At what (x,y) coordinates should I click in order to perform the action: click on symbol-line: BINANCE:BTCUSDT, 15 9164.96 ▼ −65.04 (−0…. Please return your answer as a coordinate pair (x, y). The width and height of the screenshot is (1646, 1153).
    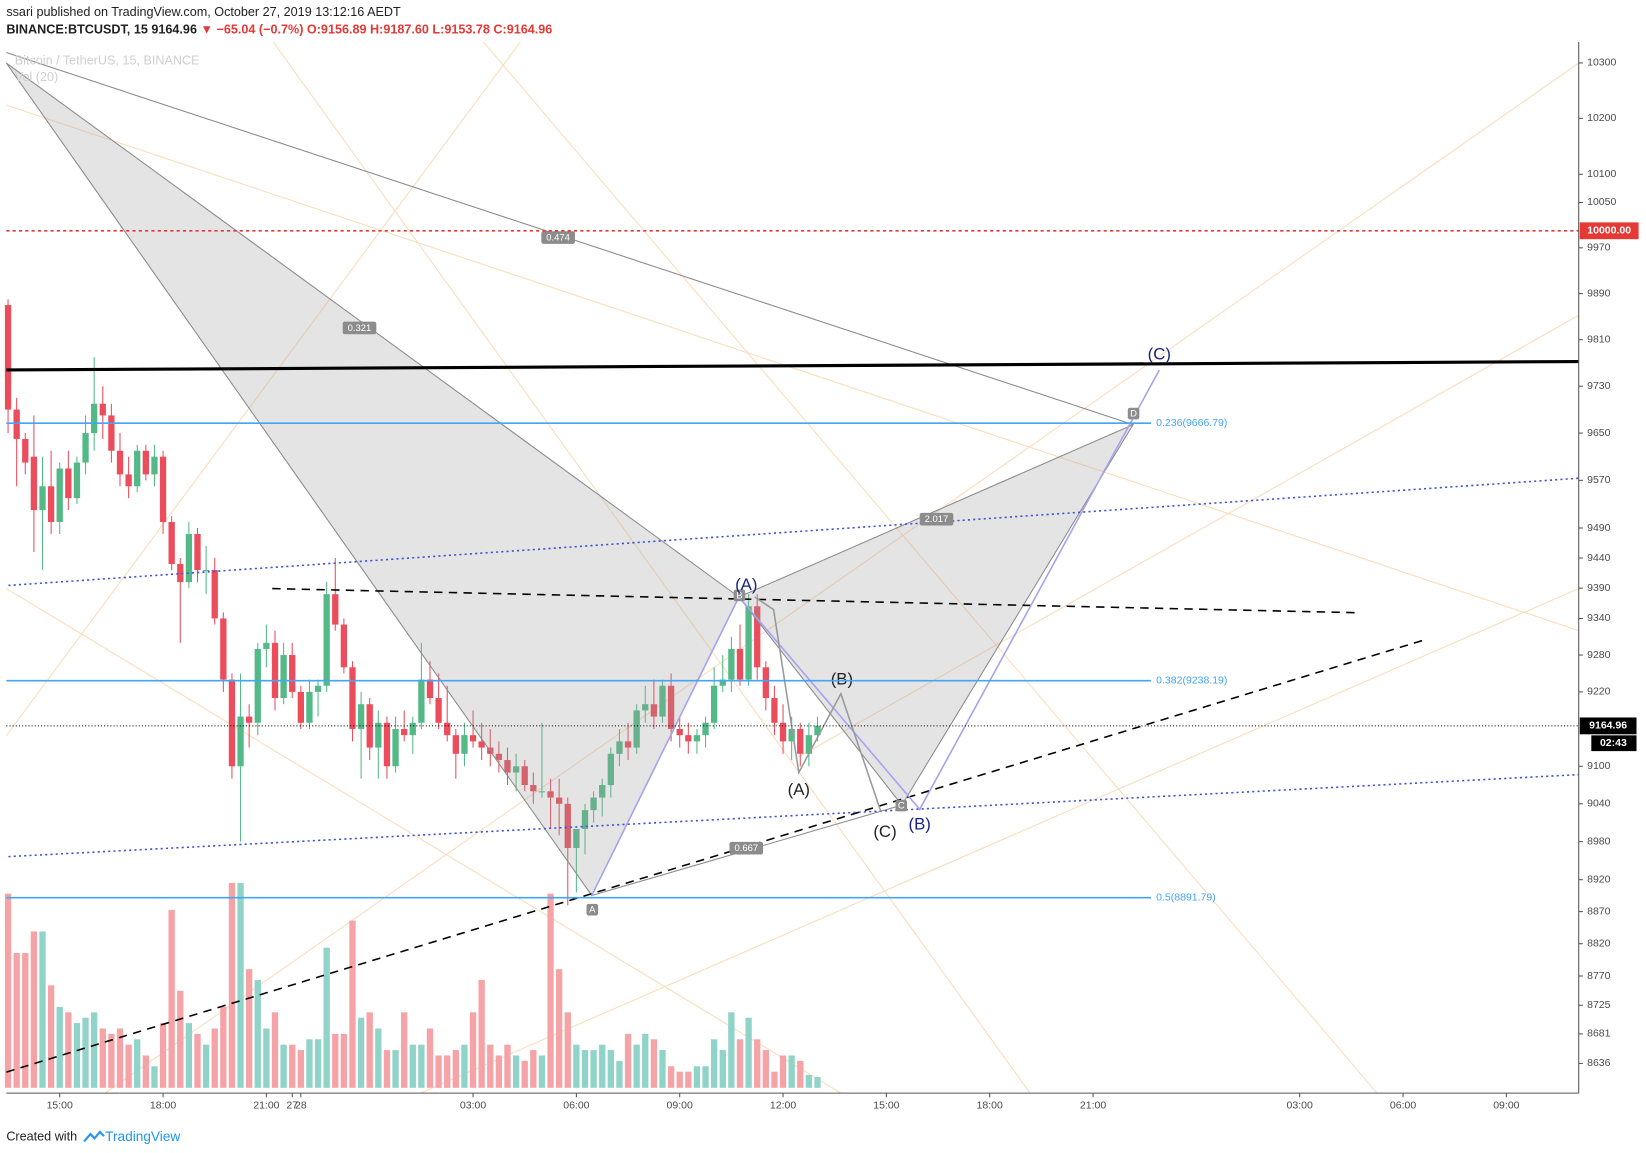
    Looking at the image, I should click on (279, 30).